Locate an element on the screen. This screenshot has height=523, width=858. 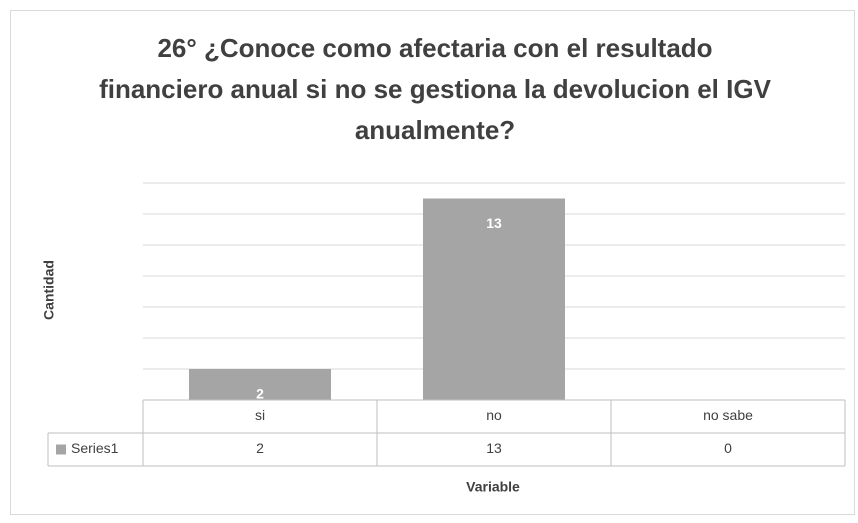
x-axis-label: Variable is located at coordinates (493, 487).